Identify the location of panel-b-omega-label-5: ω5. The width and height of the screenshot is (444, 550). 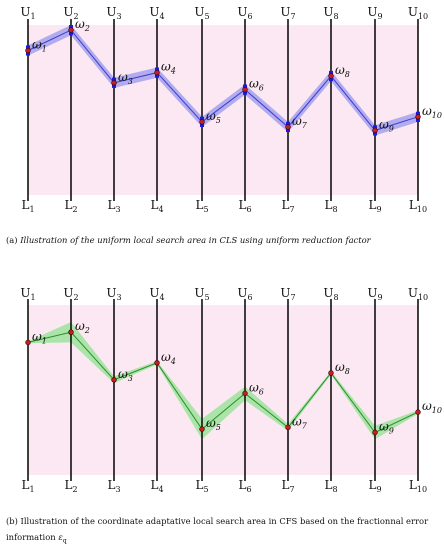
(213, 424).